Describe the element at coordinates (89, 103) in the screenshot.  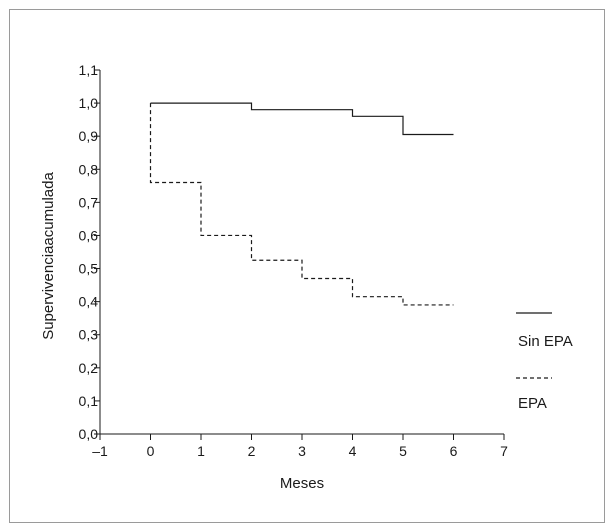
I see `y-tick-label: 1,0` at that location.